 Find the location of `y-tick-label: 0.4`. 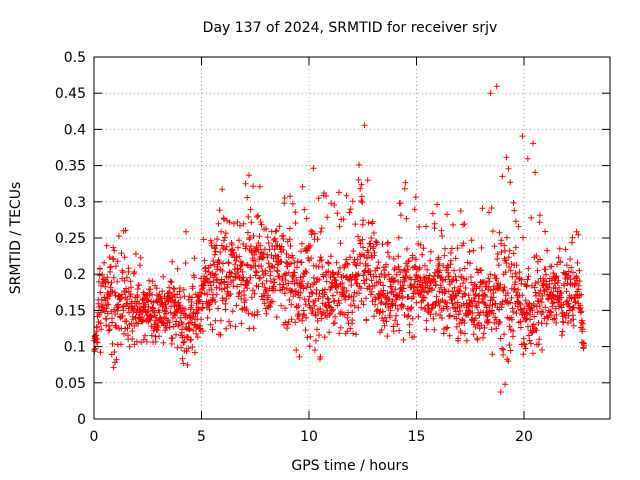

y-tick-label: 0.4 is located at coordinates (75, 130).